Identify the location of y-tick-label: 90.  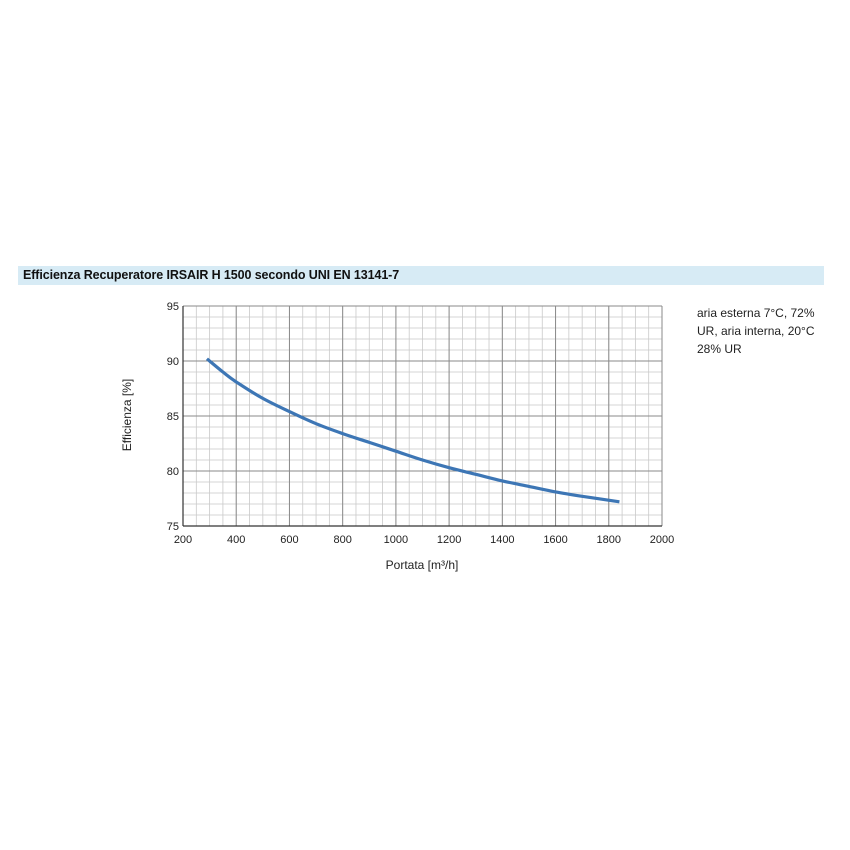
(173, 362).